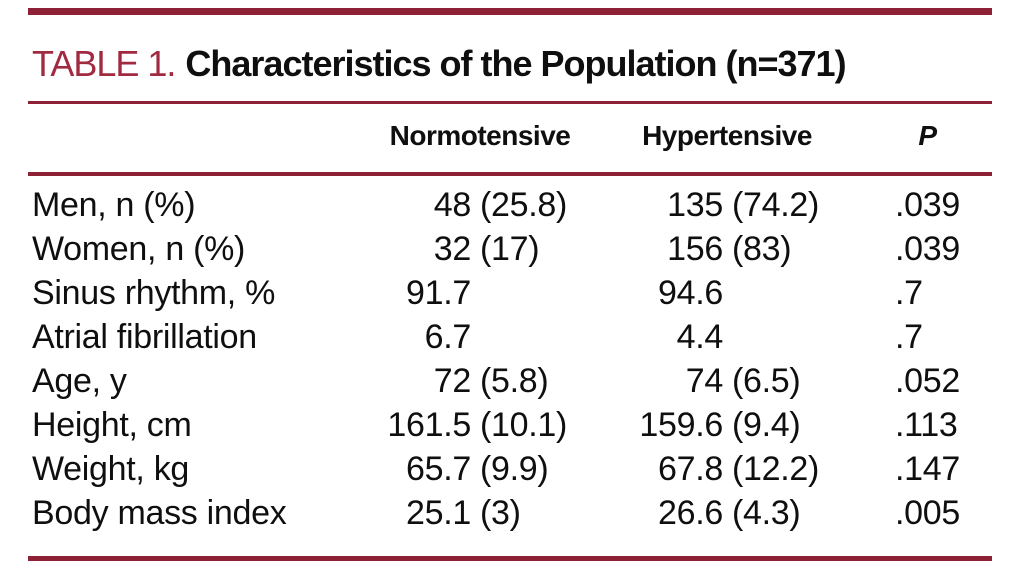 The height and width of the screenshot is (579, 1020). Describe the element at coordinates (427, 381) in the screenshot. I see `normotensive-value: 72 (5.8)` at that location.